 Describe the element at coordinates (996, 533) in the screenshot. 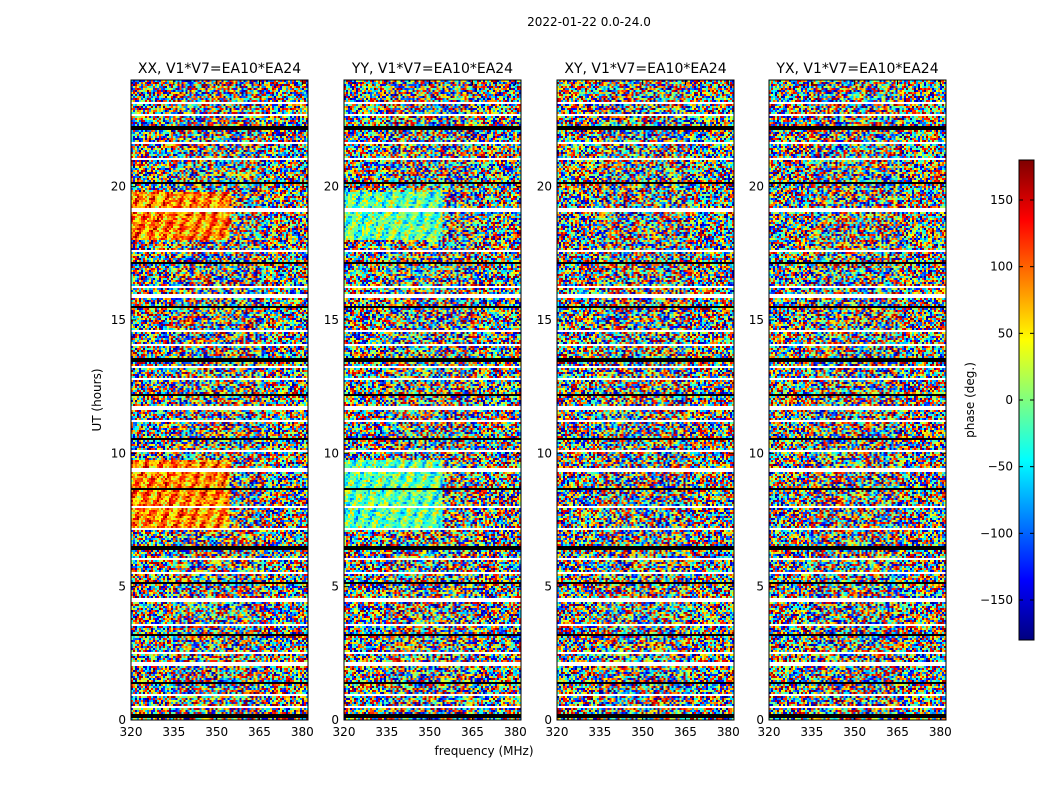

I see `colorbar-tick-label: −100` at that location.